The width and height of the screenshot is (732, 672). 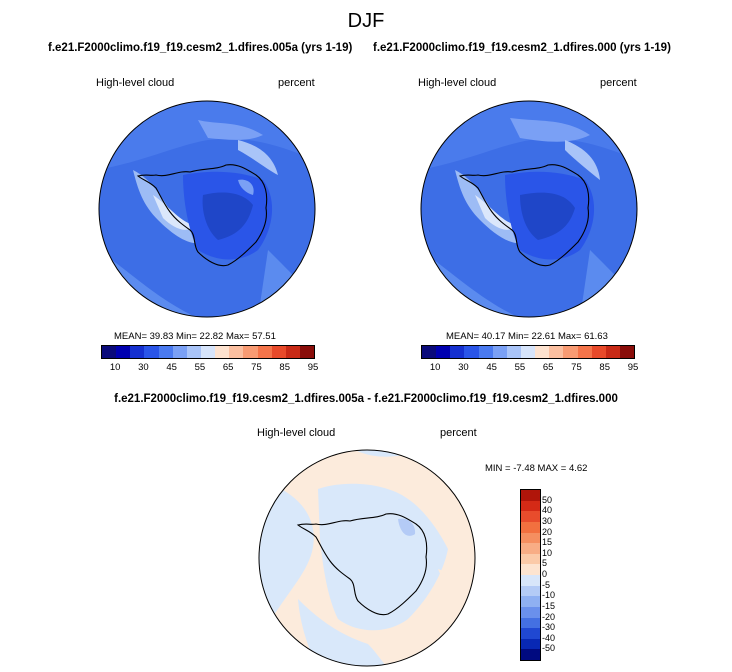 What do you see at coordinates (547, 552) in the screenshot?
I see `difference-colorbar-tick-label: 10` at bounding box center [547, 552].